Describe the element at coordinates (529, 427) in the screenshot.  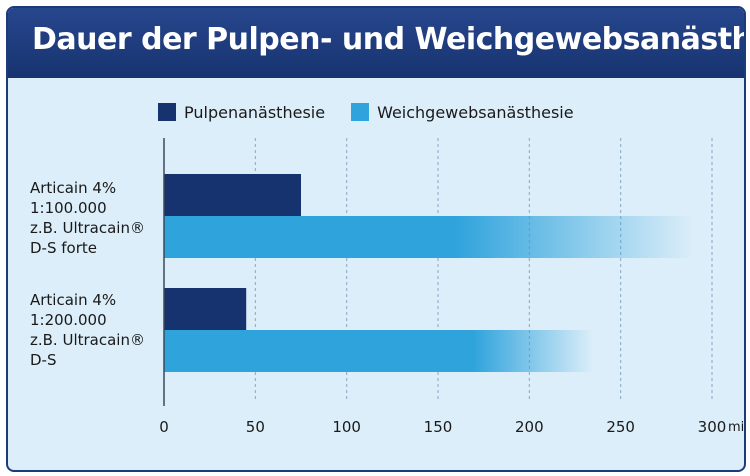
I see `x-tick-label-200: 200` at that location.